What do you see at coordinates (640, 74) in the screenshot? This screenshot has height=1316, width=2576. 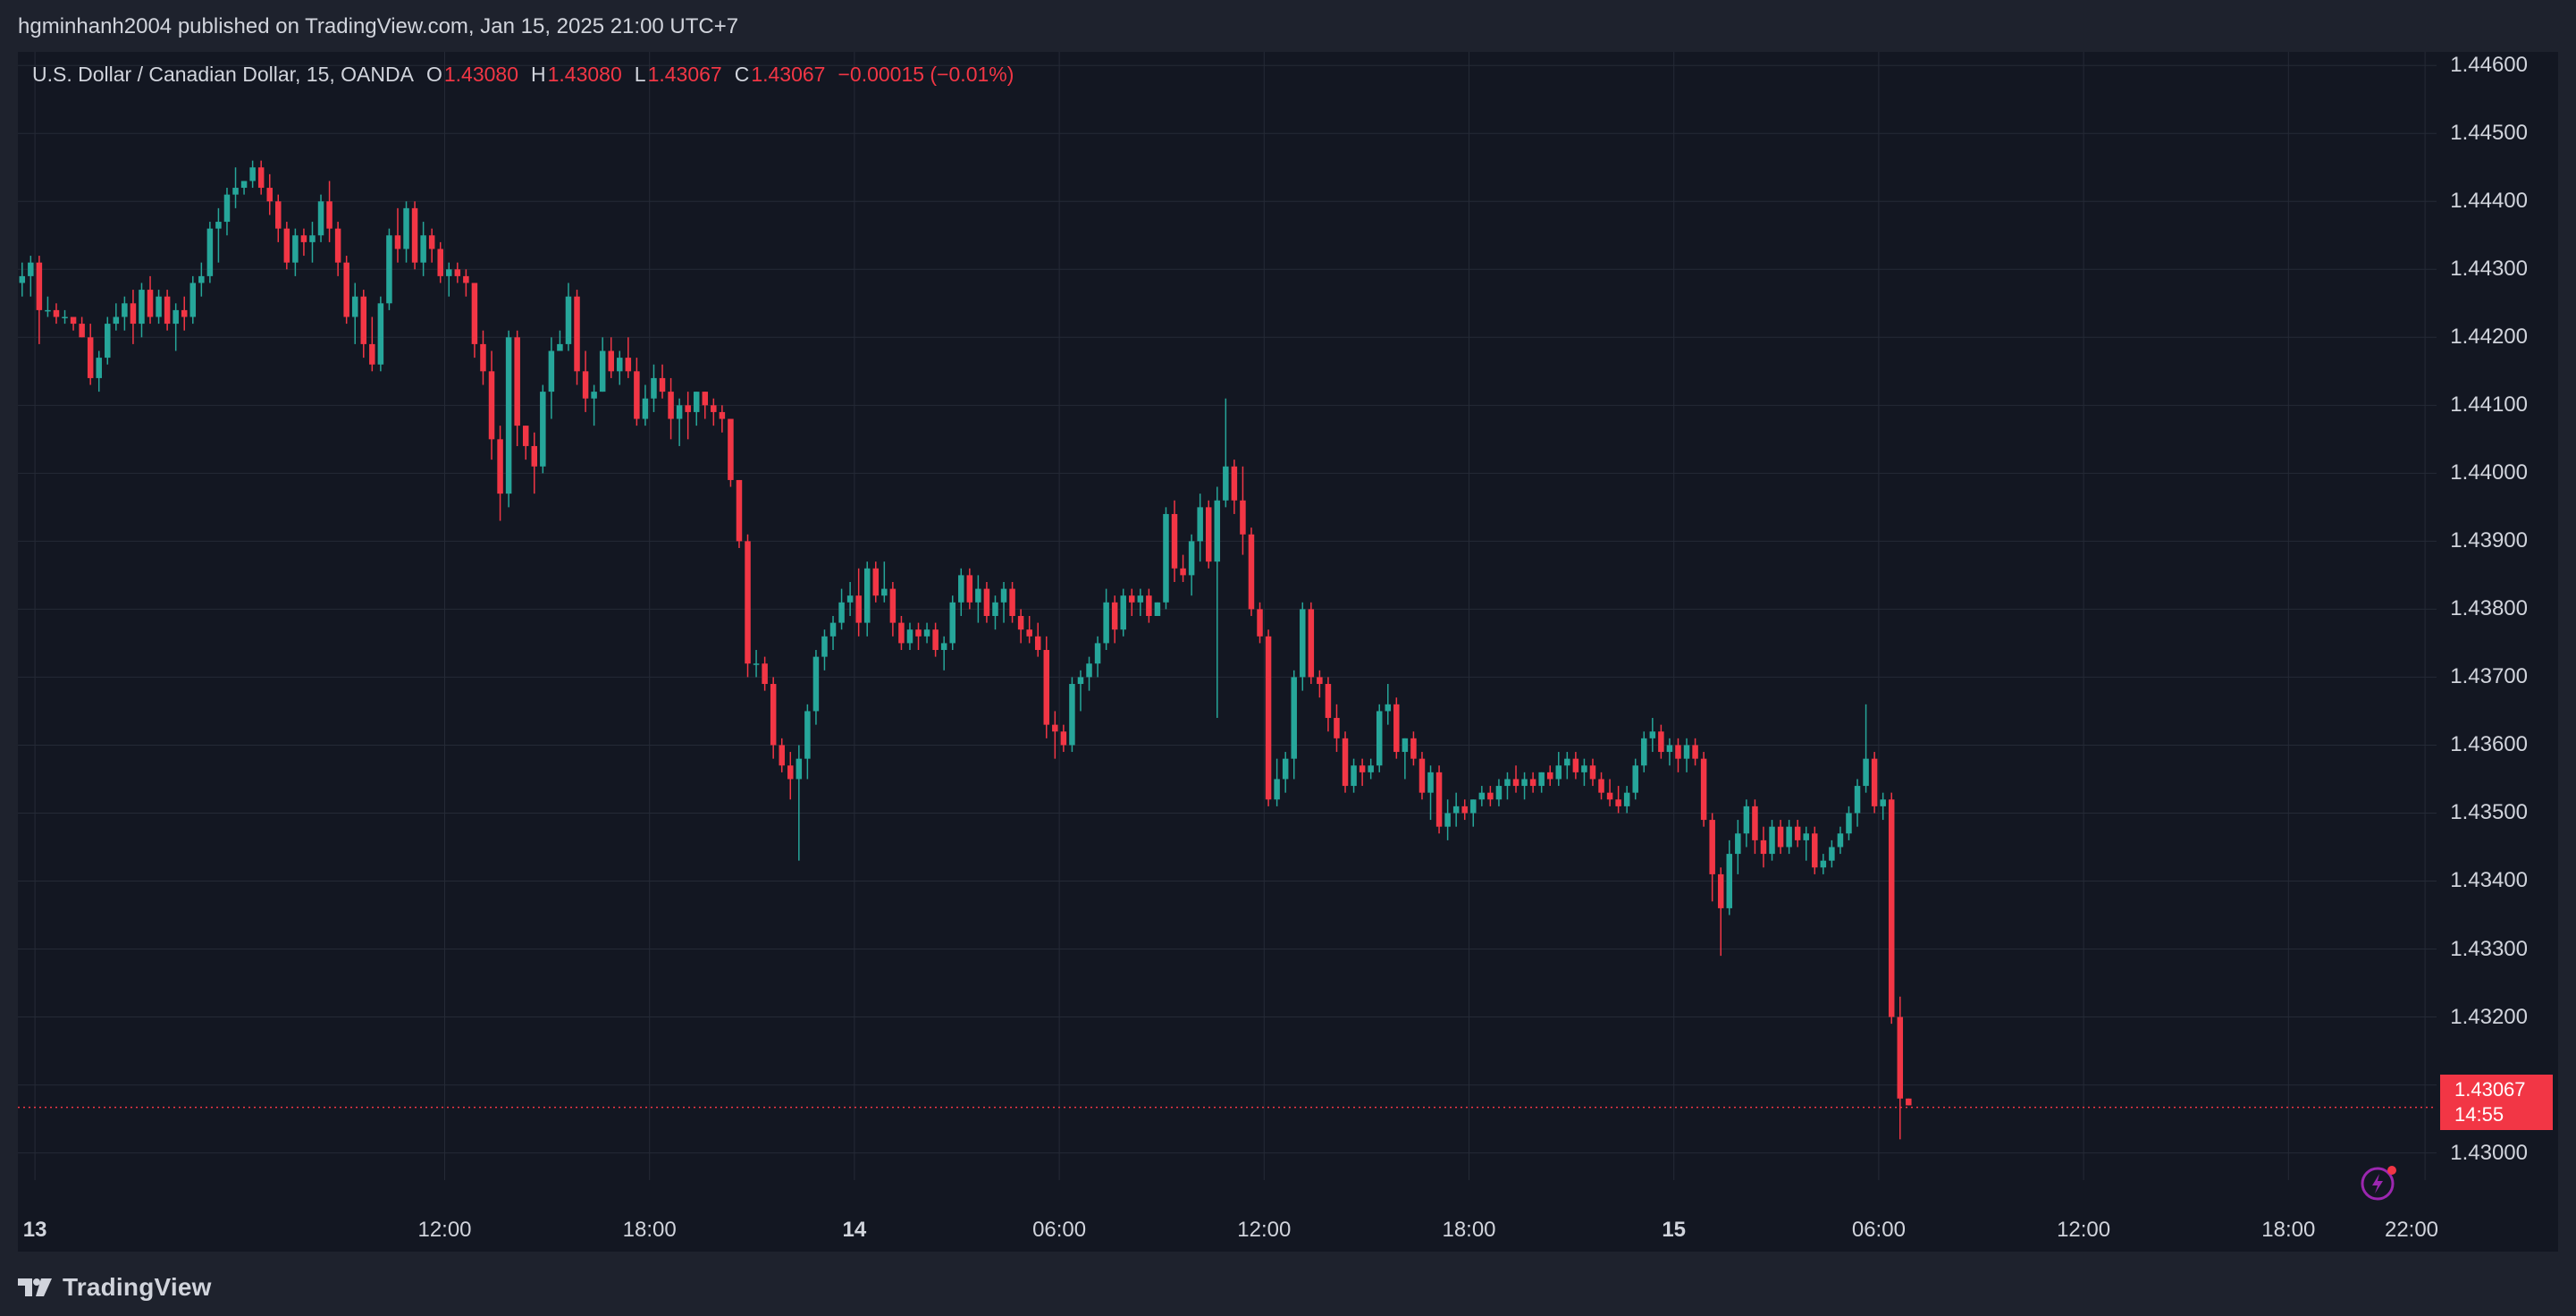 I see `low-label: L` at bounding box center [640, 74].